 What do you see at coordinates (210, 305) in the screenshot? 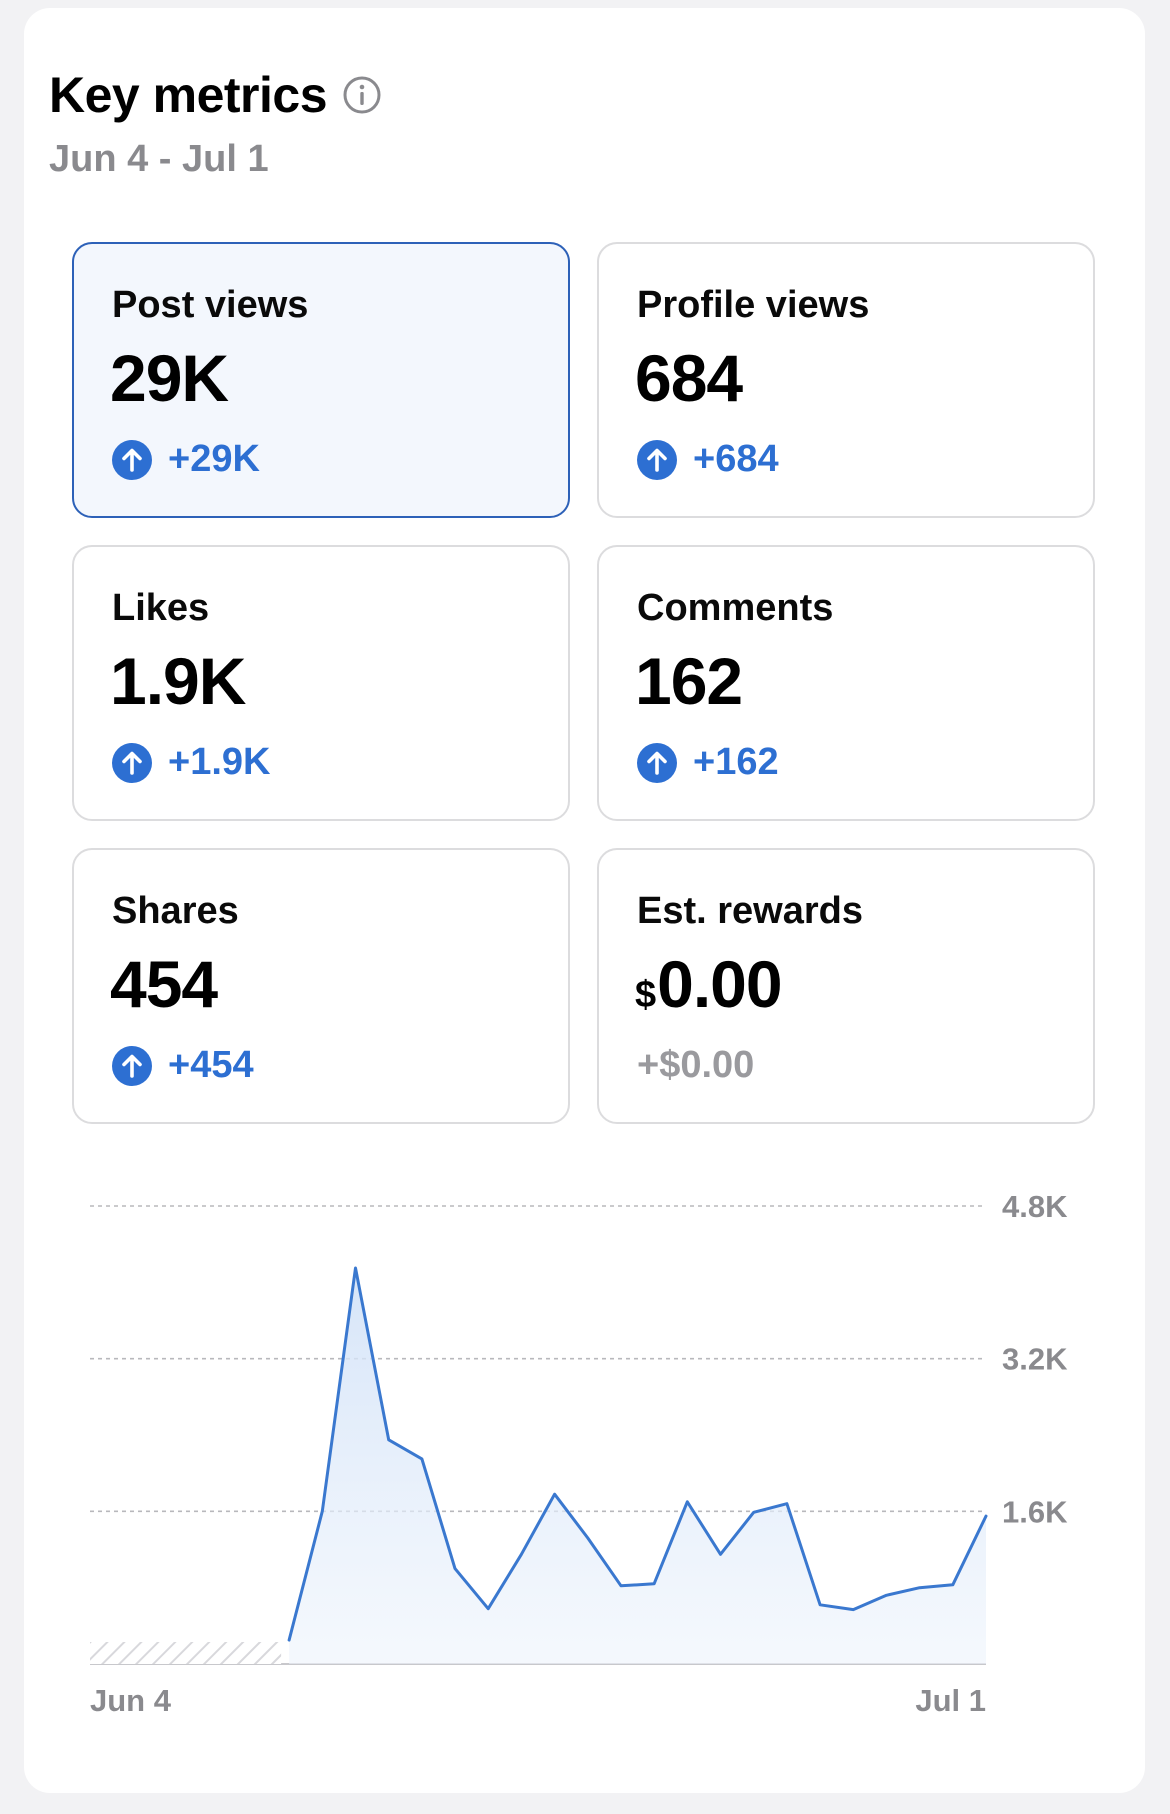
I see `metric-label: Post views` at bounding box center [210, 305].